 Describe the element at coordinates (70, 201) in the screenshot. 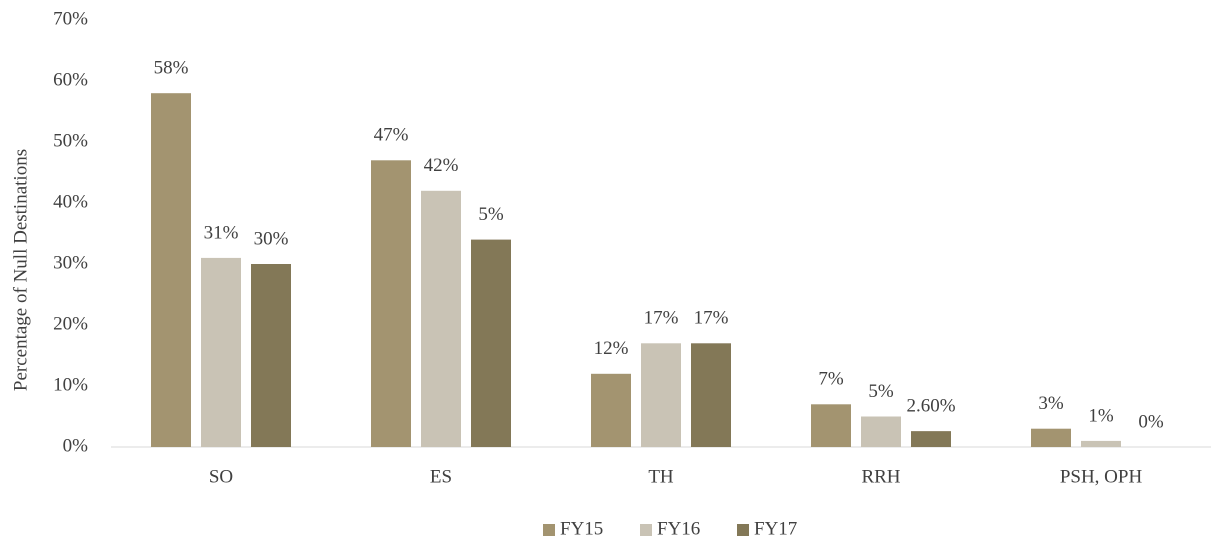

I see `y-tick-label: 40%` at that location.